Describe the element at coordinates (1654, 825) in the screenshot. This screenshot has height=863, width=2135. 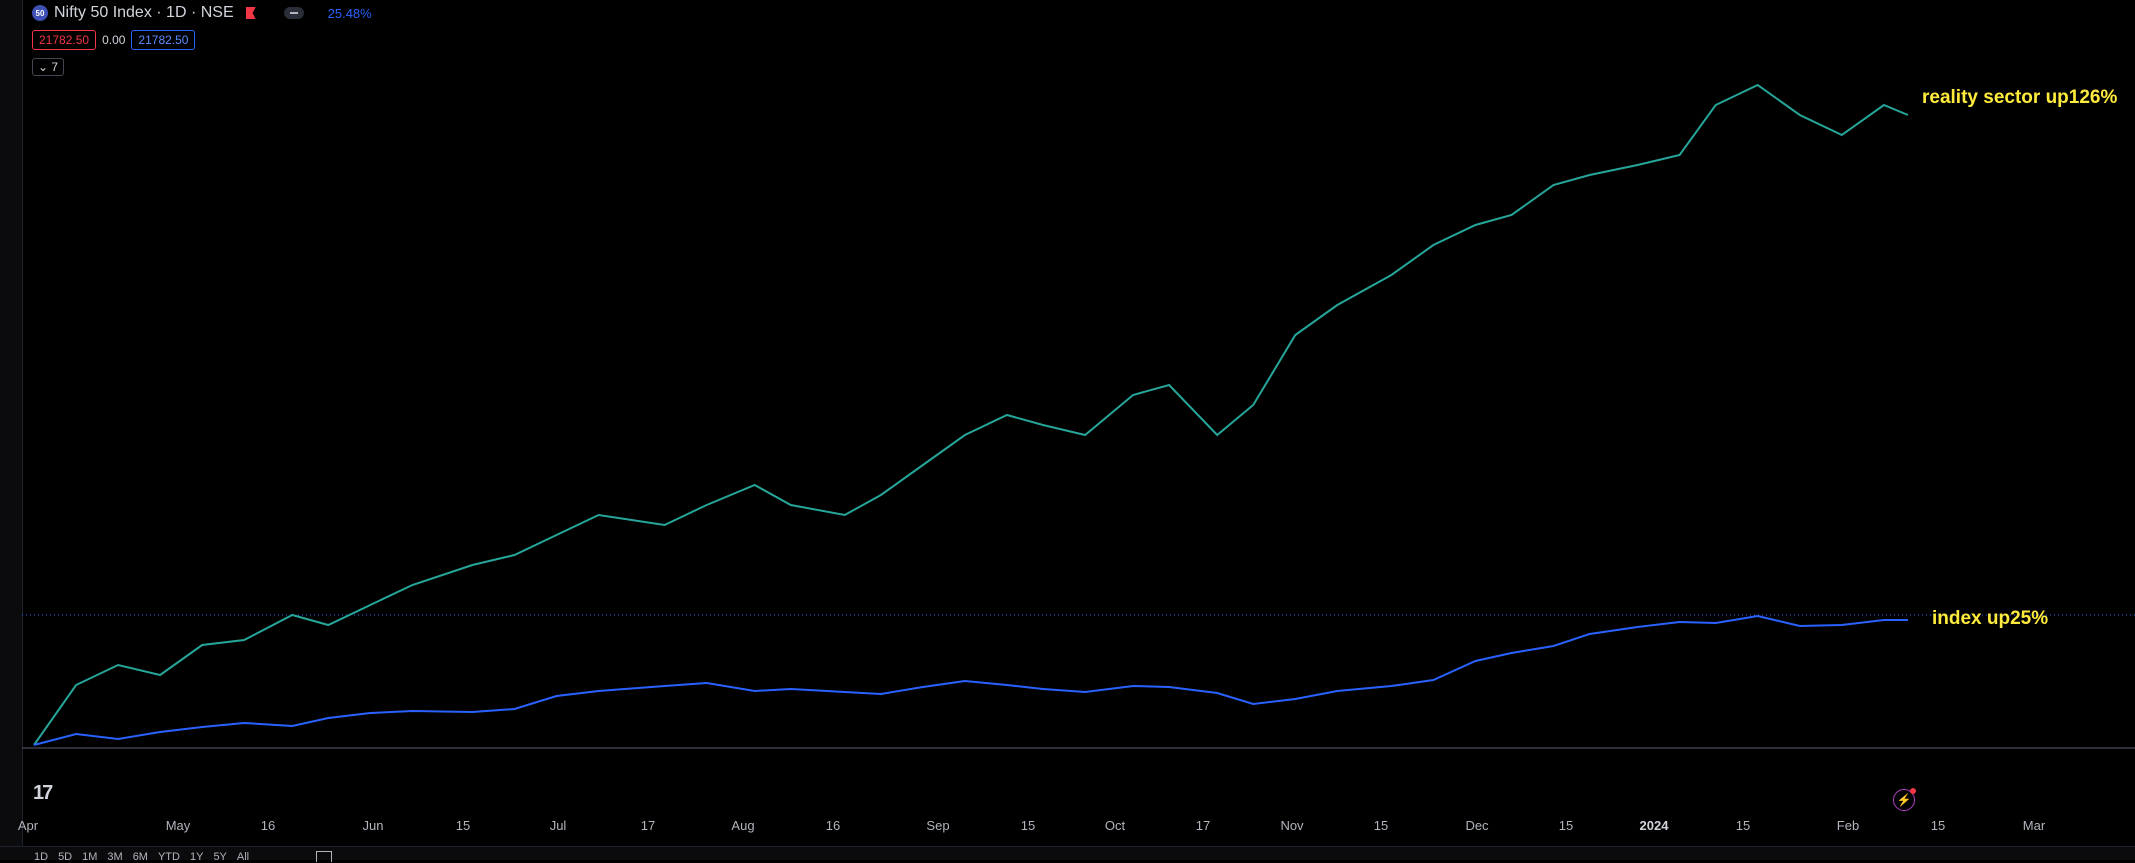
I see `x-tick-label: 2024` at that location.